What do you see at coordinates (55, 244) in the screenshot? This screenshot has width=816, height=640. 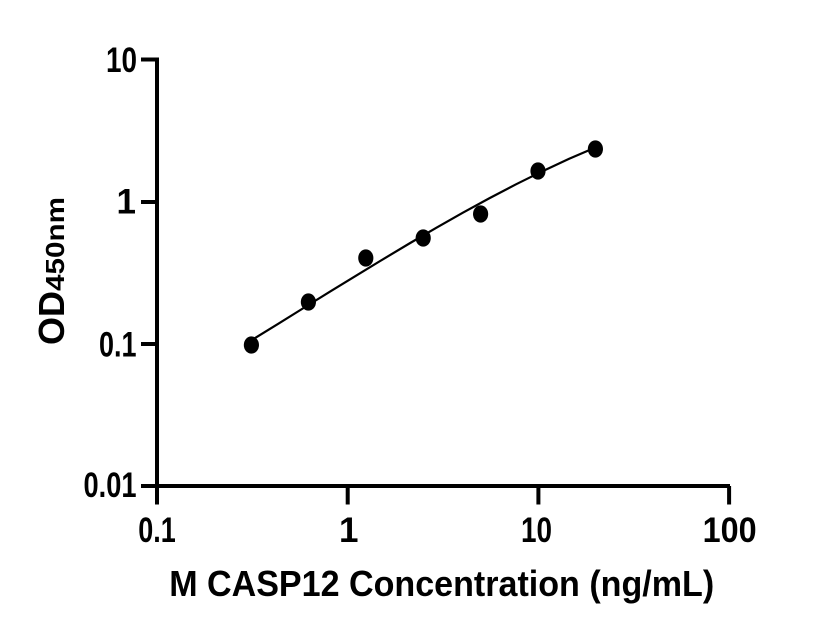 I see `svg-text: 450nm` at bounding box center [55, 244].